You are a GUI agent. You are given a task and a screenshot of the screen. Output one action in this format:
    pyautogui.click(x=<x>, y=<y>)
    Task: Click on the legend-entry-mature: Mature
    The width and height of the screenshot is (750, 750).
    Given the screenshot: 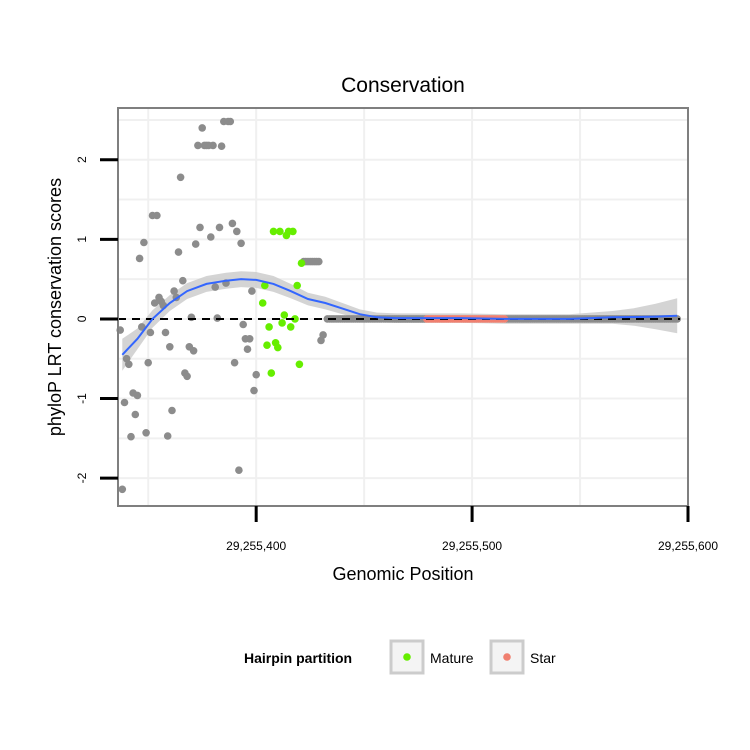 What is the action you would take?
    pyautogui.click(x=431, y=657)
    